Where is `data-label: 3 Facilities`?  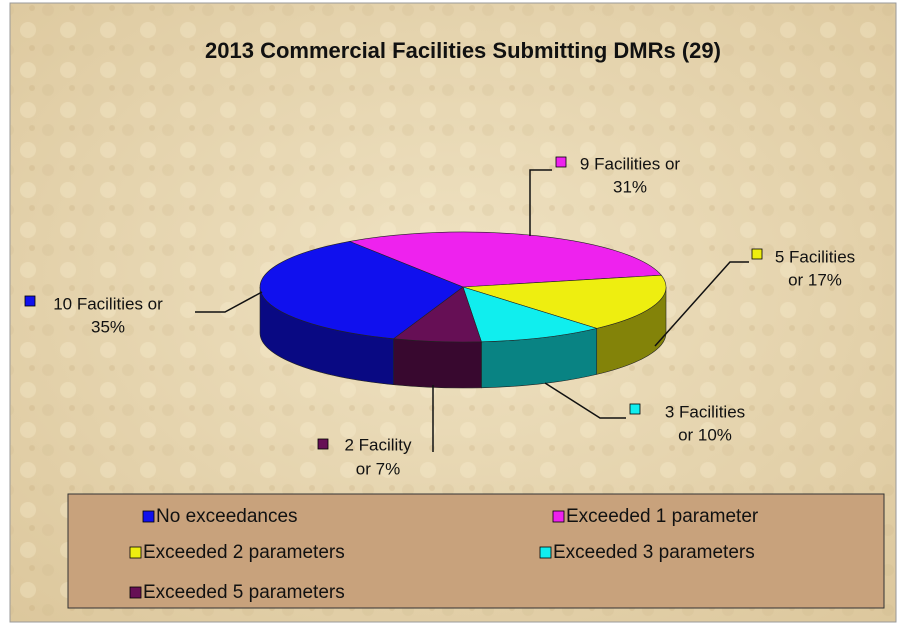 data-label: 3 Facilities is located at coordinates (705, 411).